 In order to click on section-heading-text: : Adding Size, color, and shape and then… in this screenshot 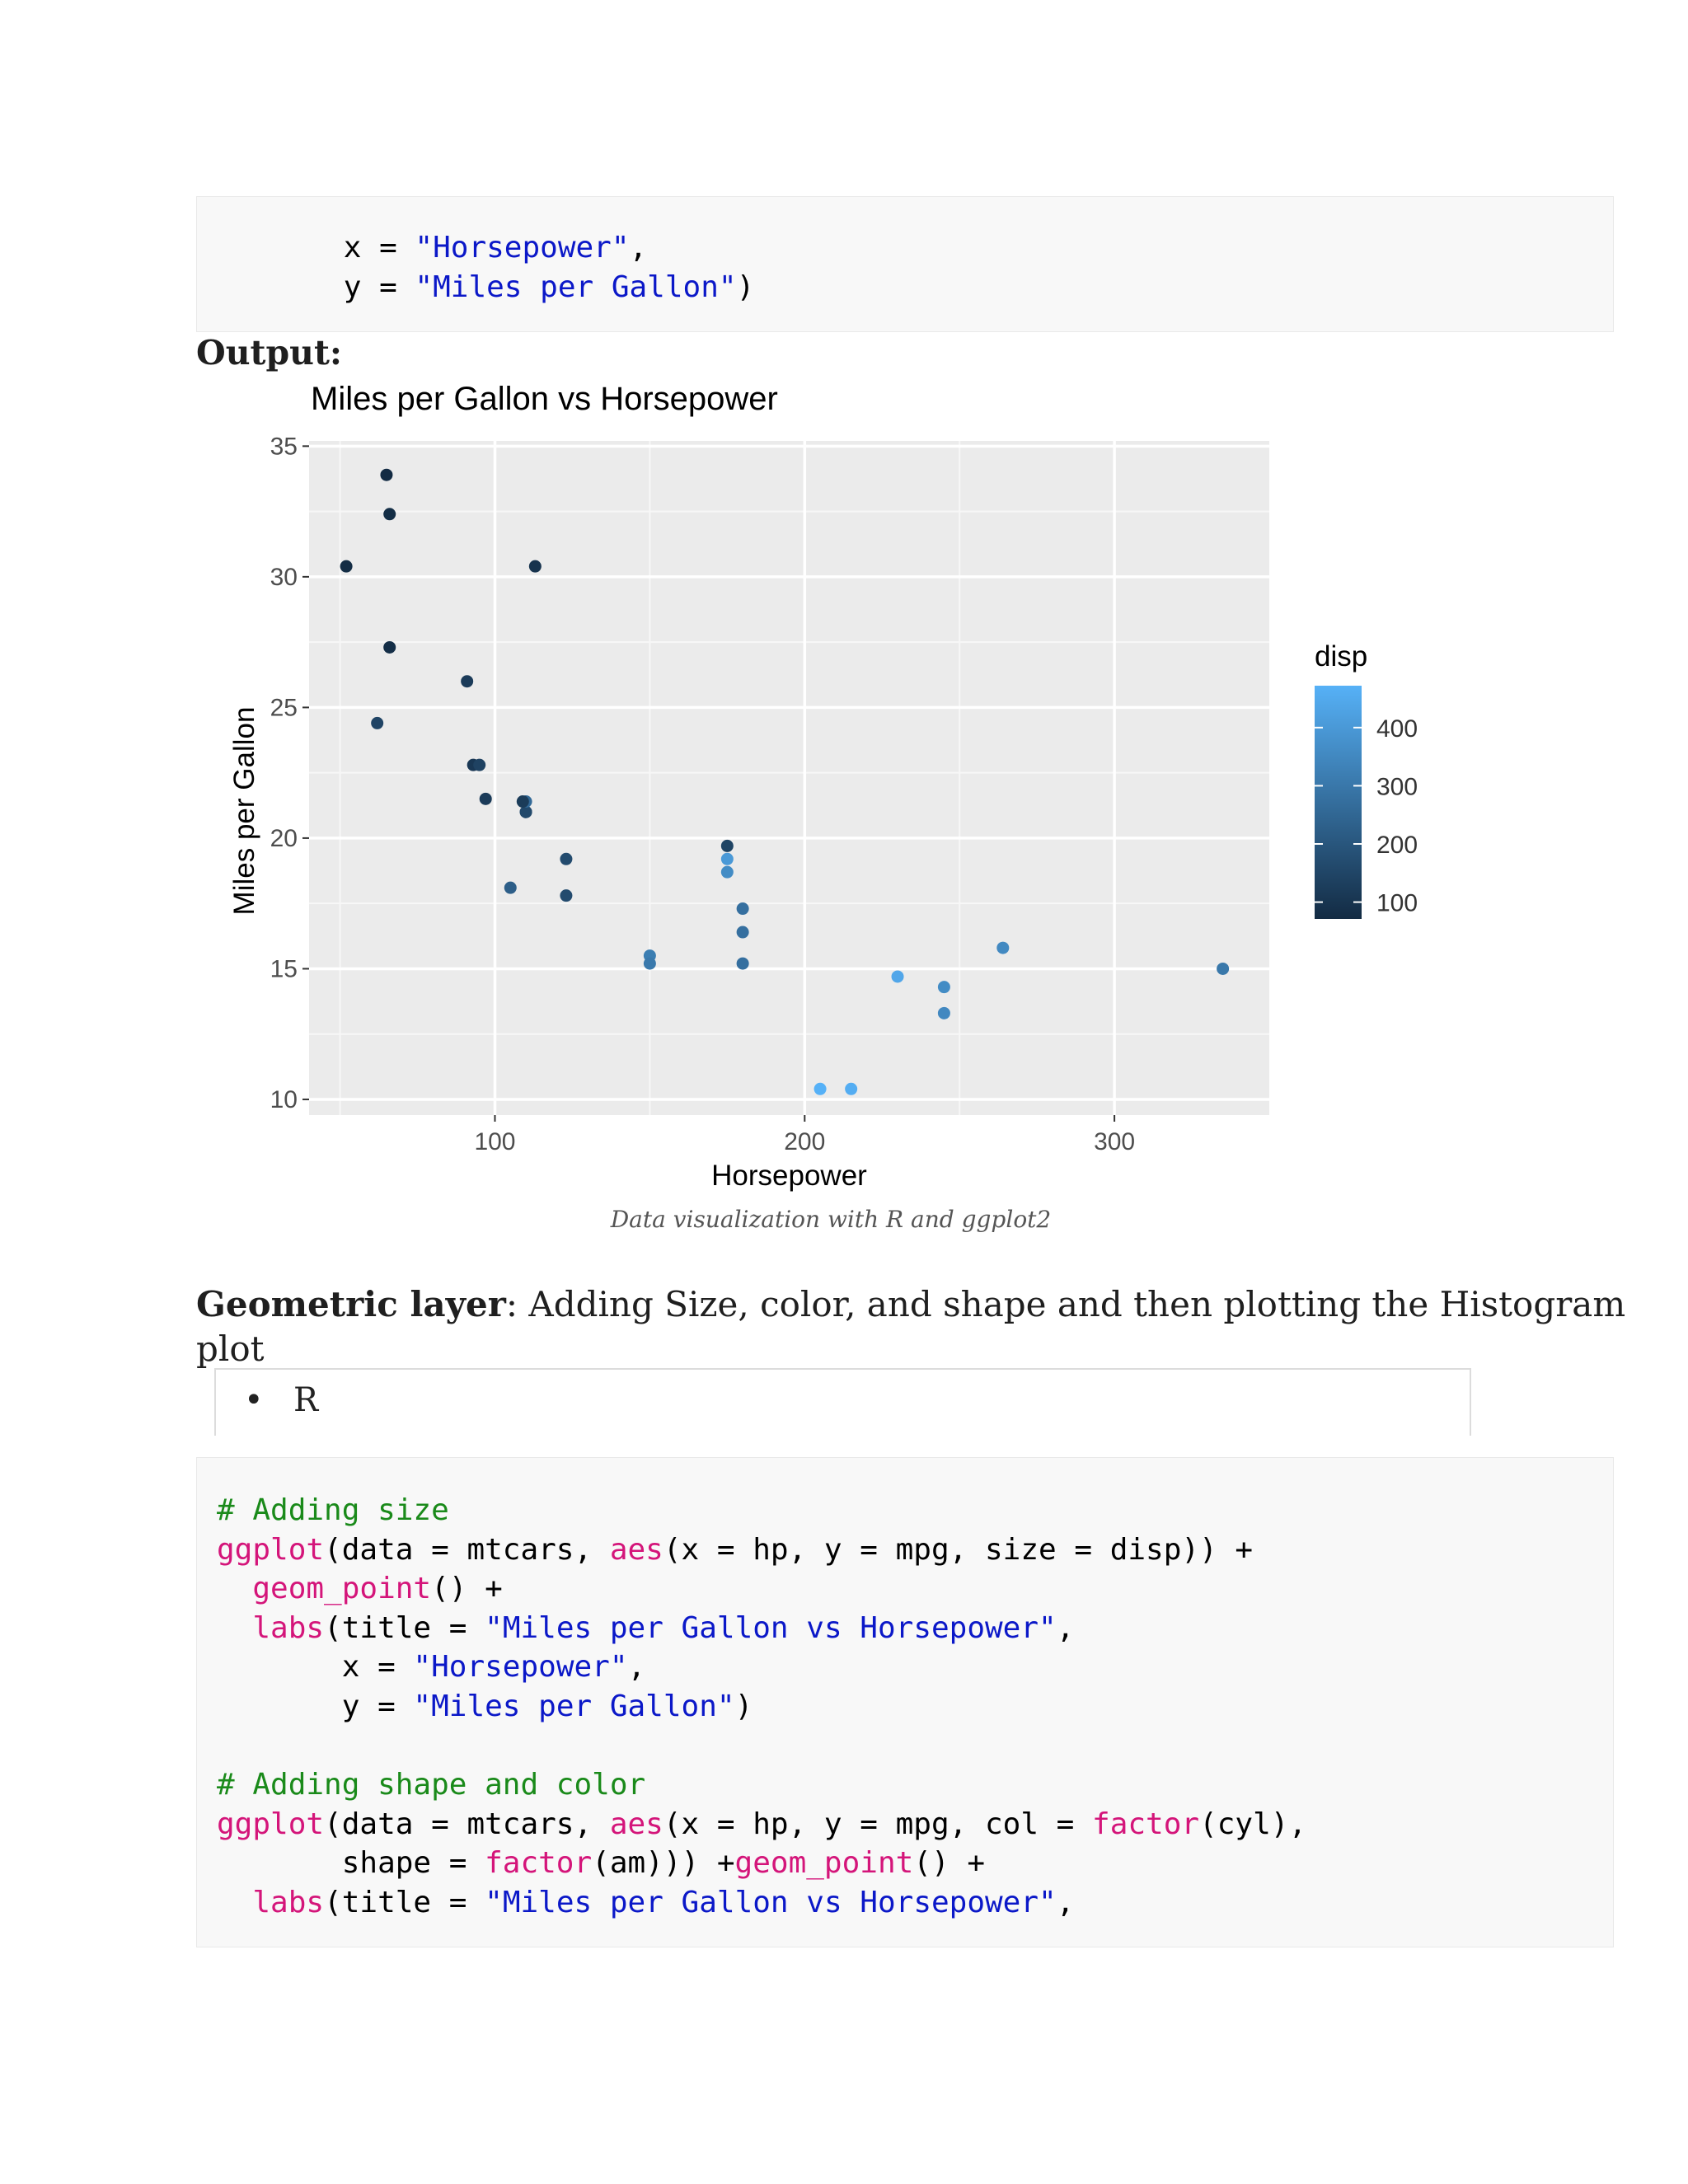, I will do `click(1066, 1304)`.